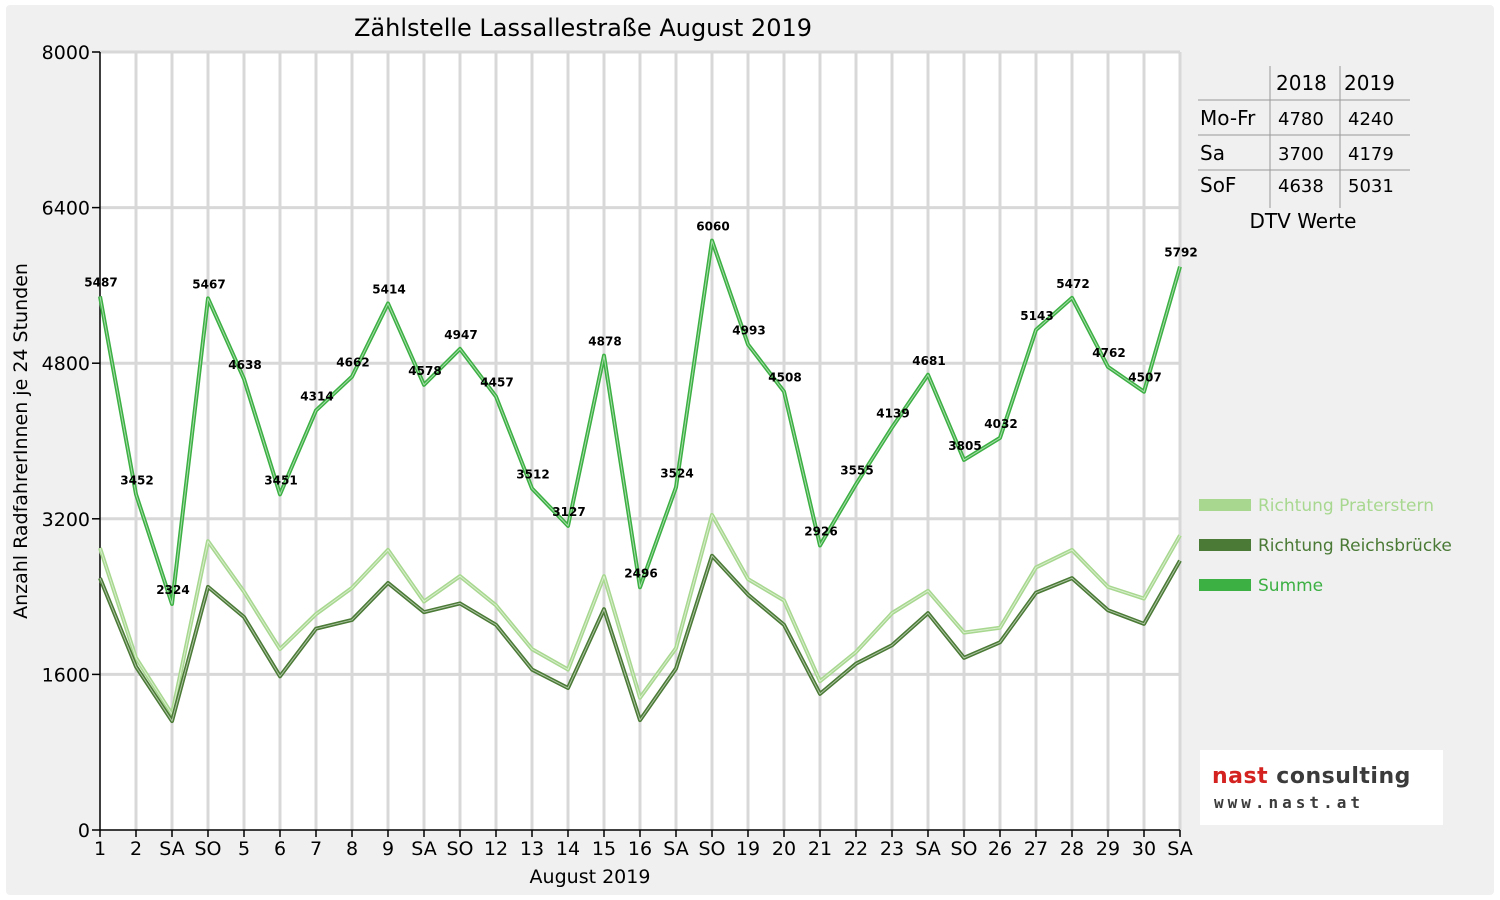  Describe the element at coordinates (748, 330) in the screenshot. I see `data-label: 4993` at that location.